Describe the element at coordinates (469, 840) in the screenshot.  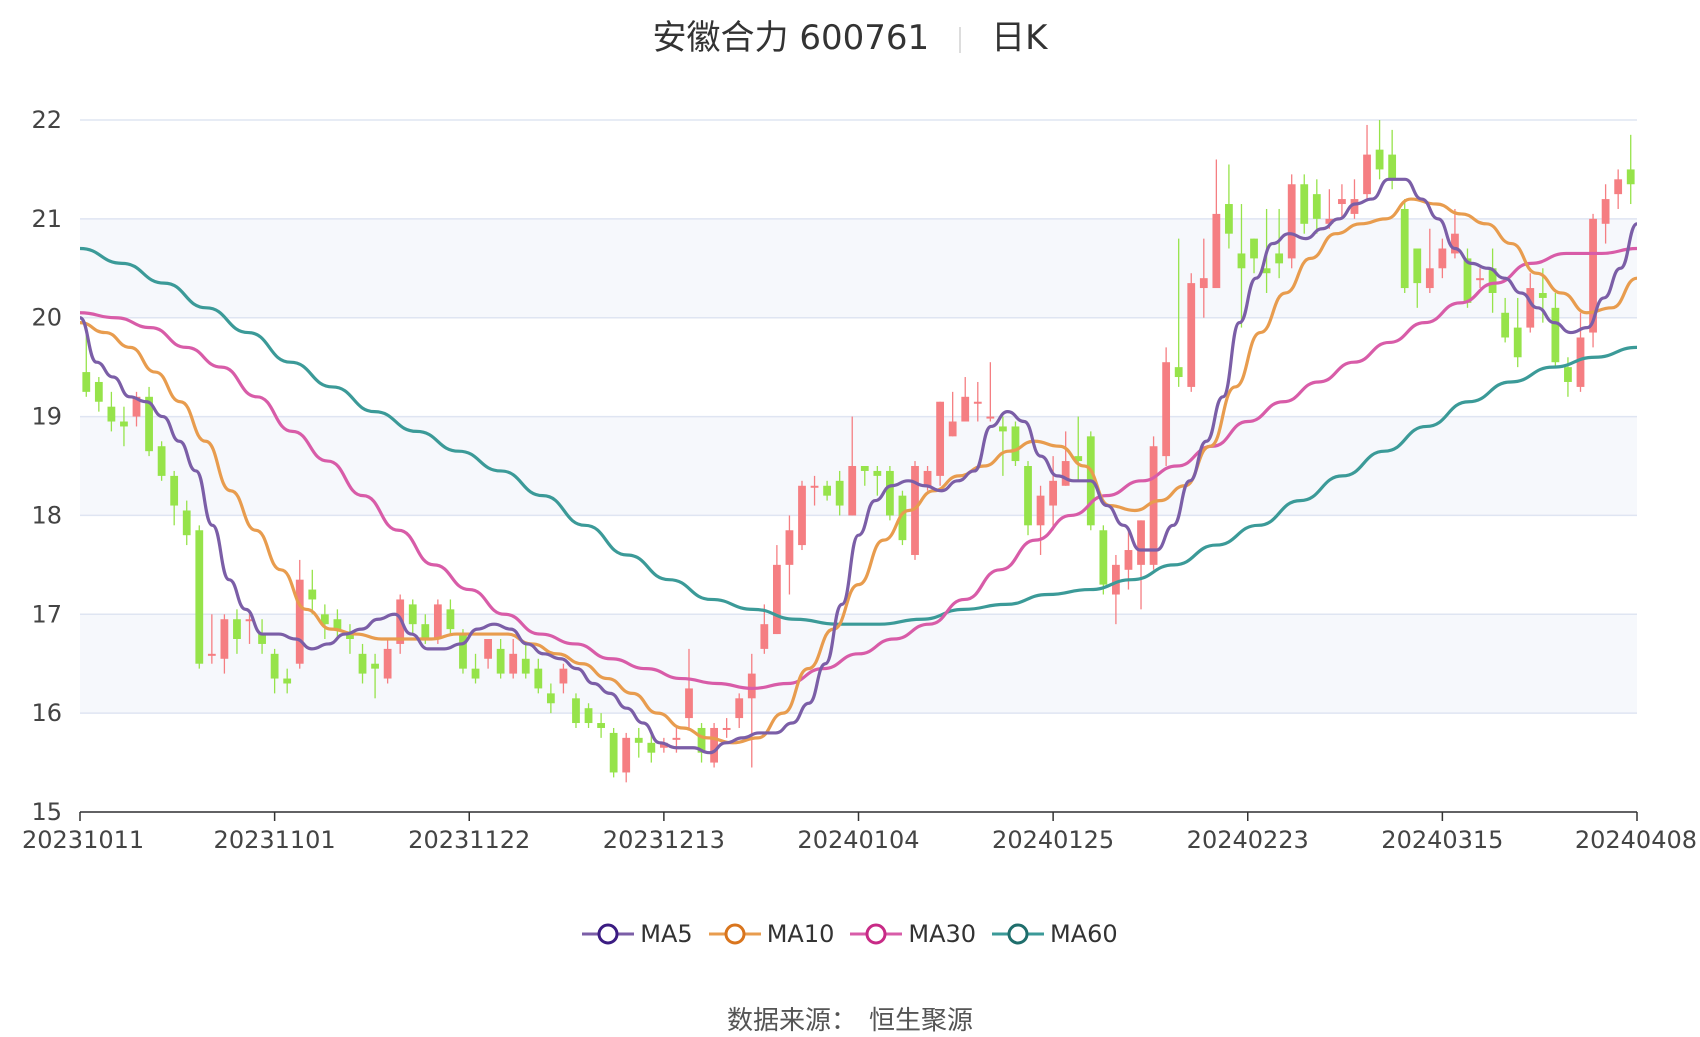
I see `x-tick-label: 20231122` at that location.